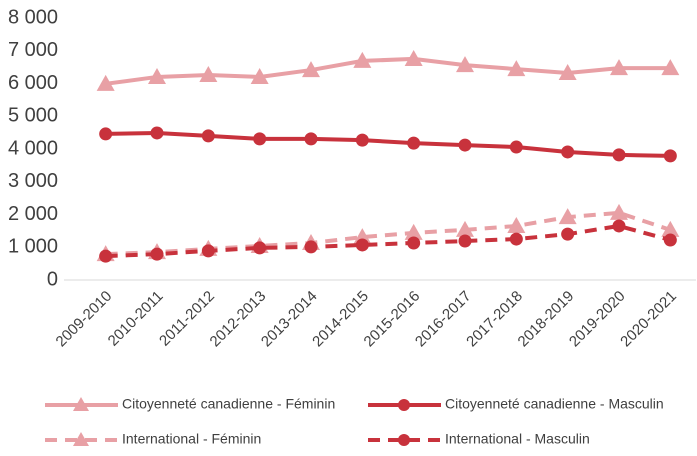  I want to click on legend-label: Citoyenneté canadienne - Masculin, so click(554, 404).